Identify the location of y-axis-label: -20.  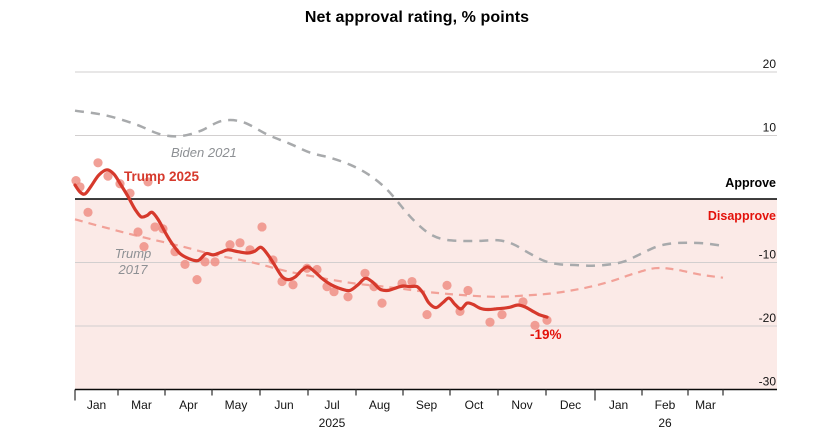
(768, 318).